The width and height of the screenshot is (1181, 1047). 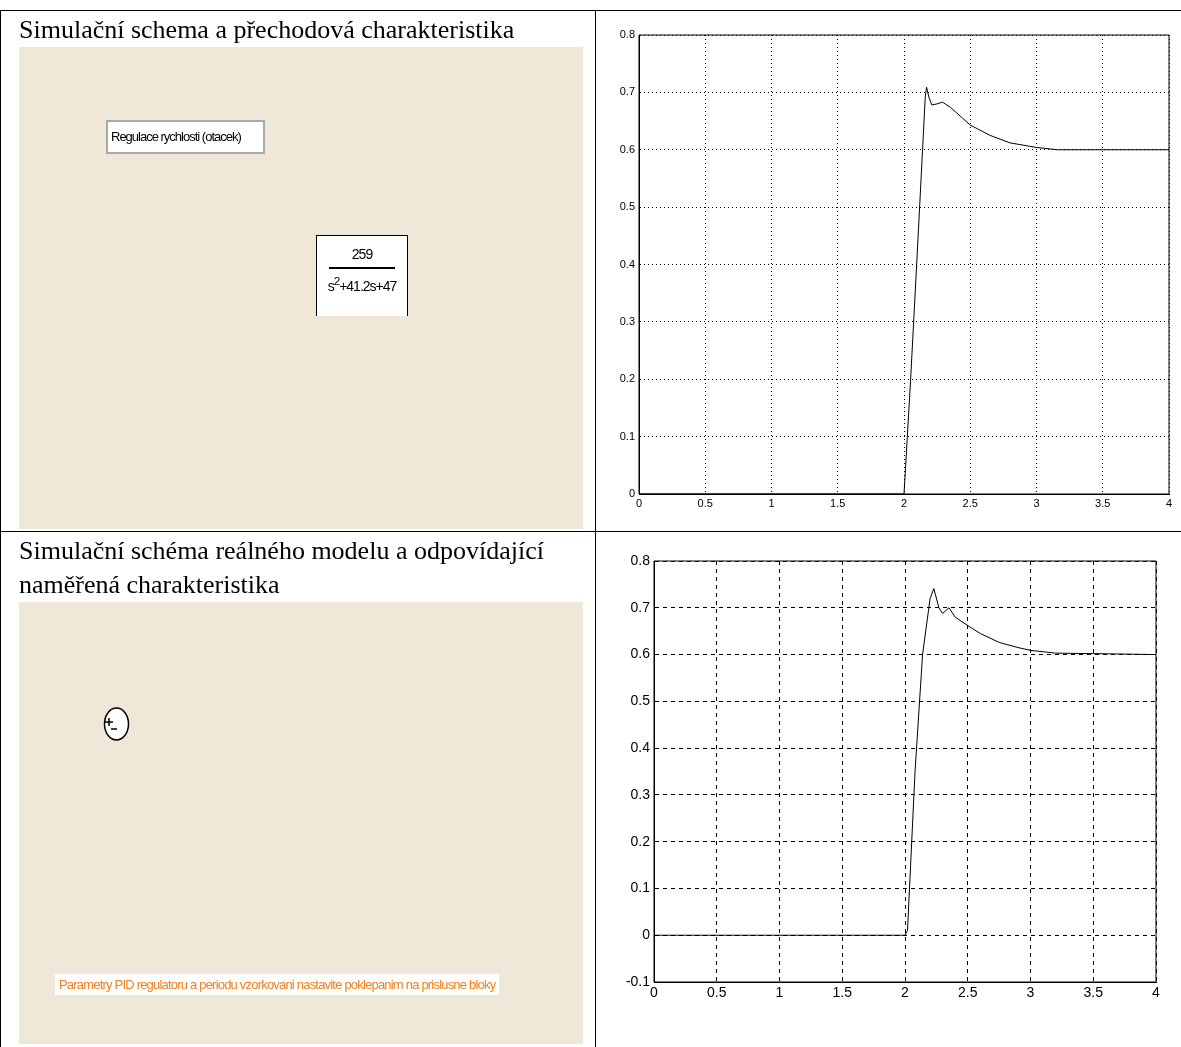 I want to click on text: Parametry PID regulatoru a periodu vzorkovani nastavite poklepanim na prislusne bloky, so click(x=277, y=984).